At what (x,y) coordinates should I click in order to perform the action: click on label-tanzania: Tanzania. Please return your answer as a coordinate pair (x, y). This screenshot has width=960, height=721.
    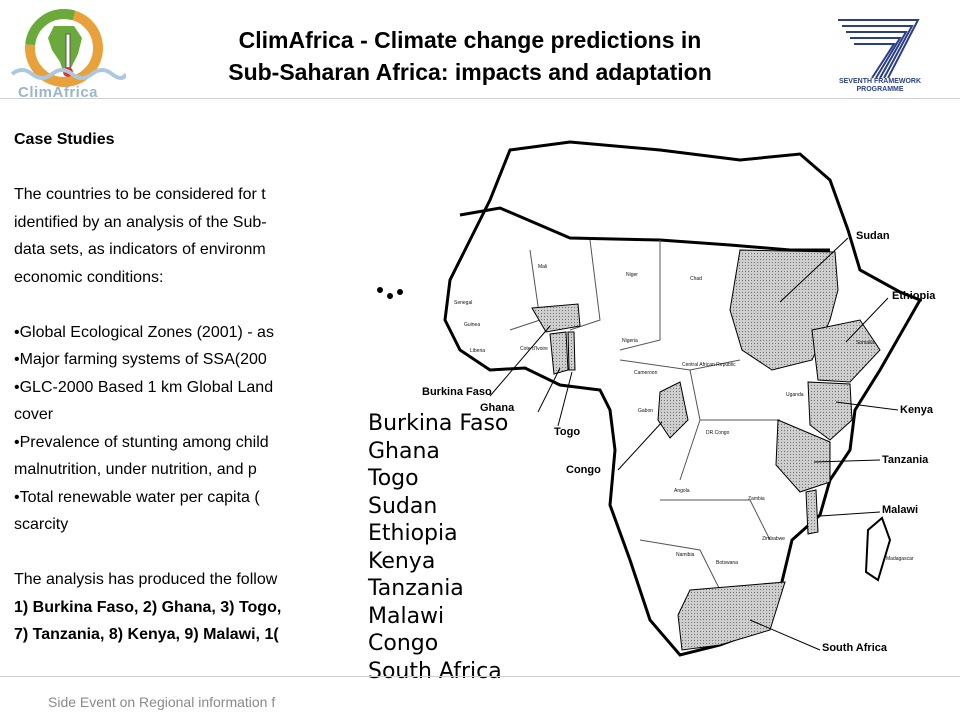
    Looking at the image, I should click on (905, 460).